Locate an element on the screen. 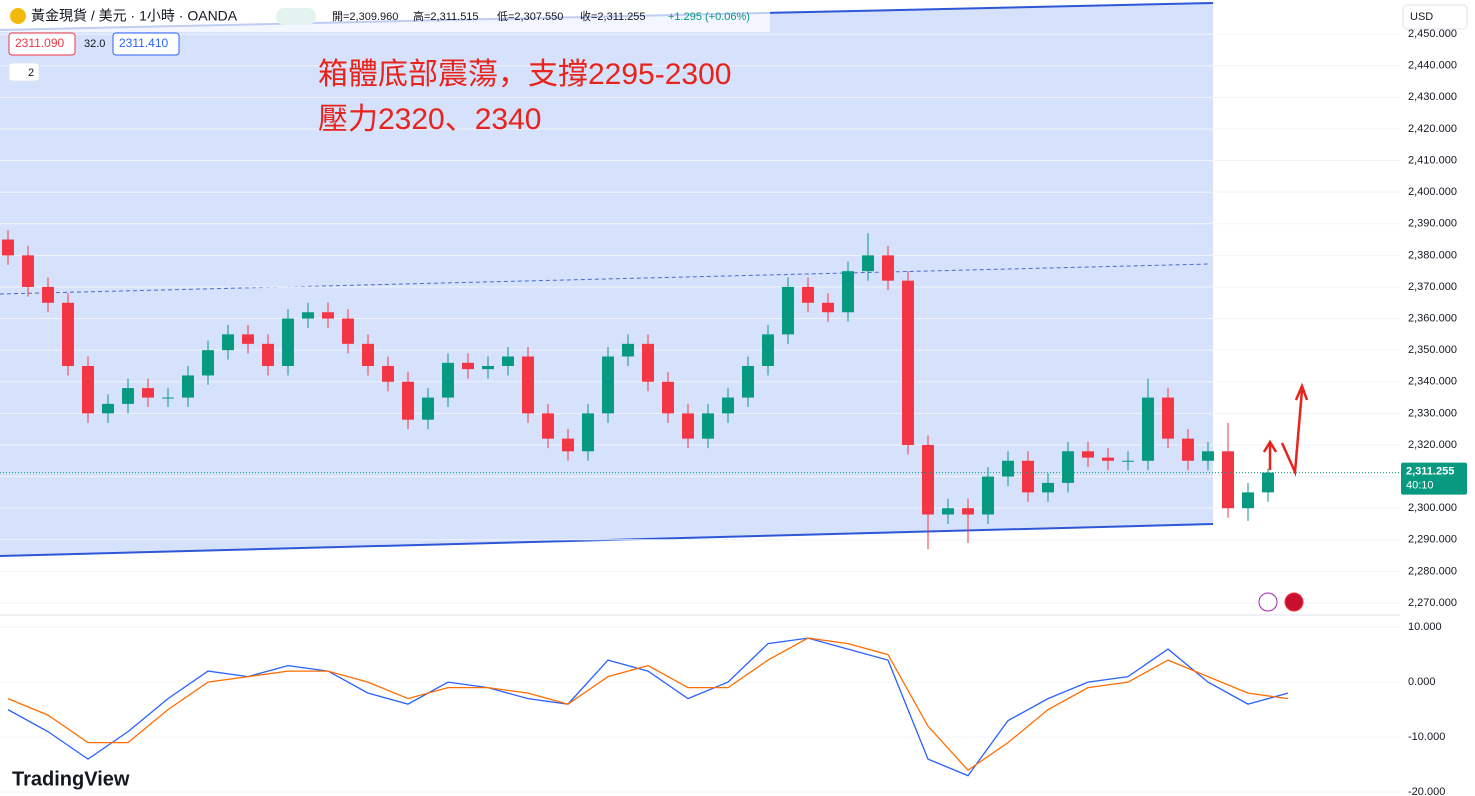 The image size is (1475, 796). y-tick-label: -20.000 is located at coordinates (1426, 791).